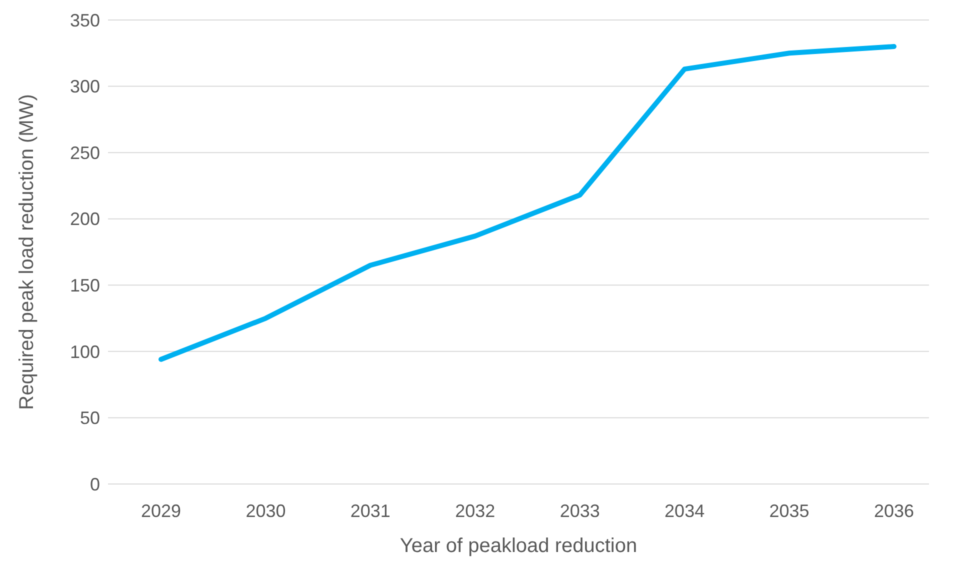  What do you see at coordinates (684, 510) in the screenshot?
I see `x-tick-label: 2034` at bounding box center [684, 510].